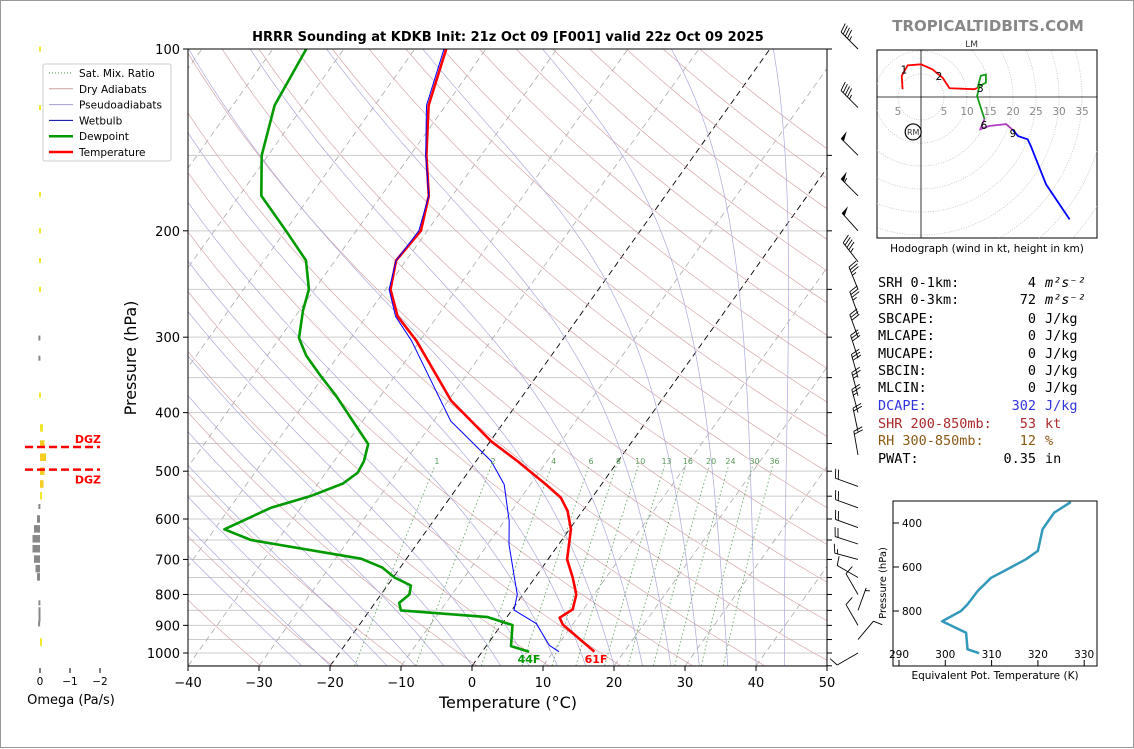 The height and width of the screenshot is (749, 1134). I want to click on stat-row: MLCAPE: 0 J/kg, so click(978, 336).